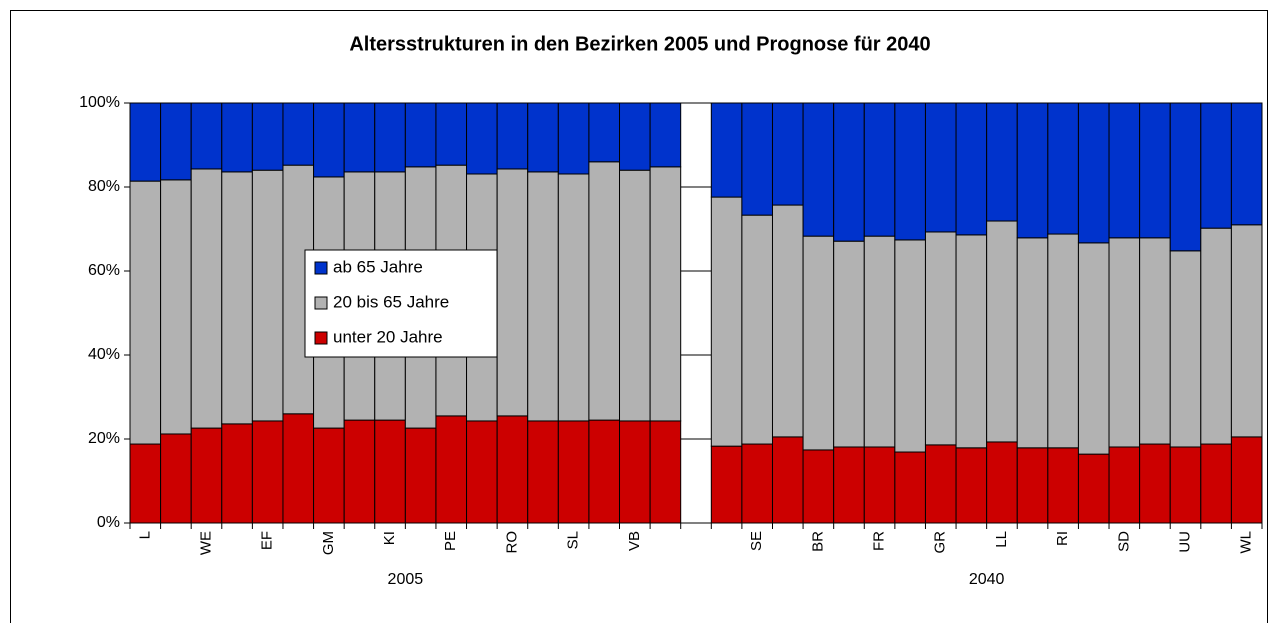  I want to click on x-tick-label: EF, so click(267, 540).